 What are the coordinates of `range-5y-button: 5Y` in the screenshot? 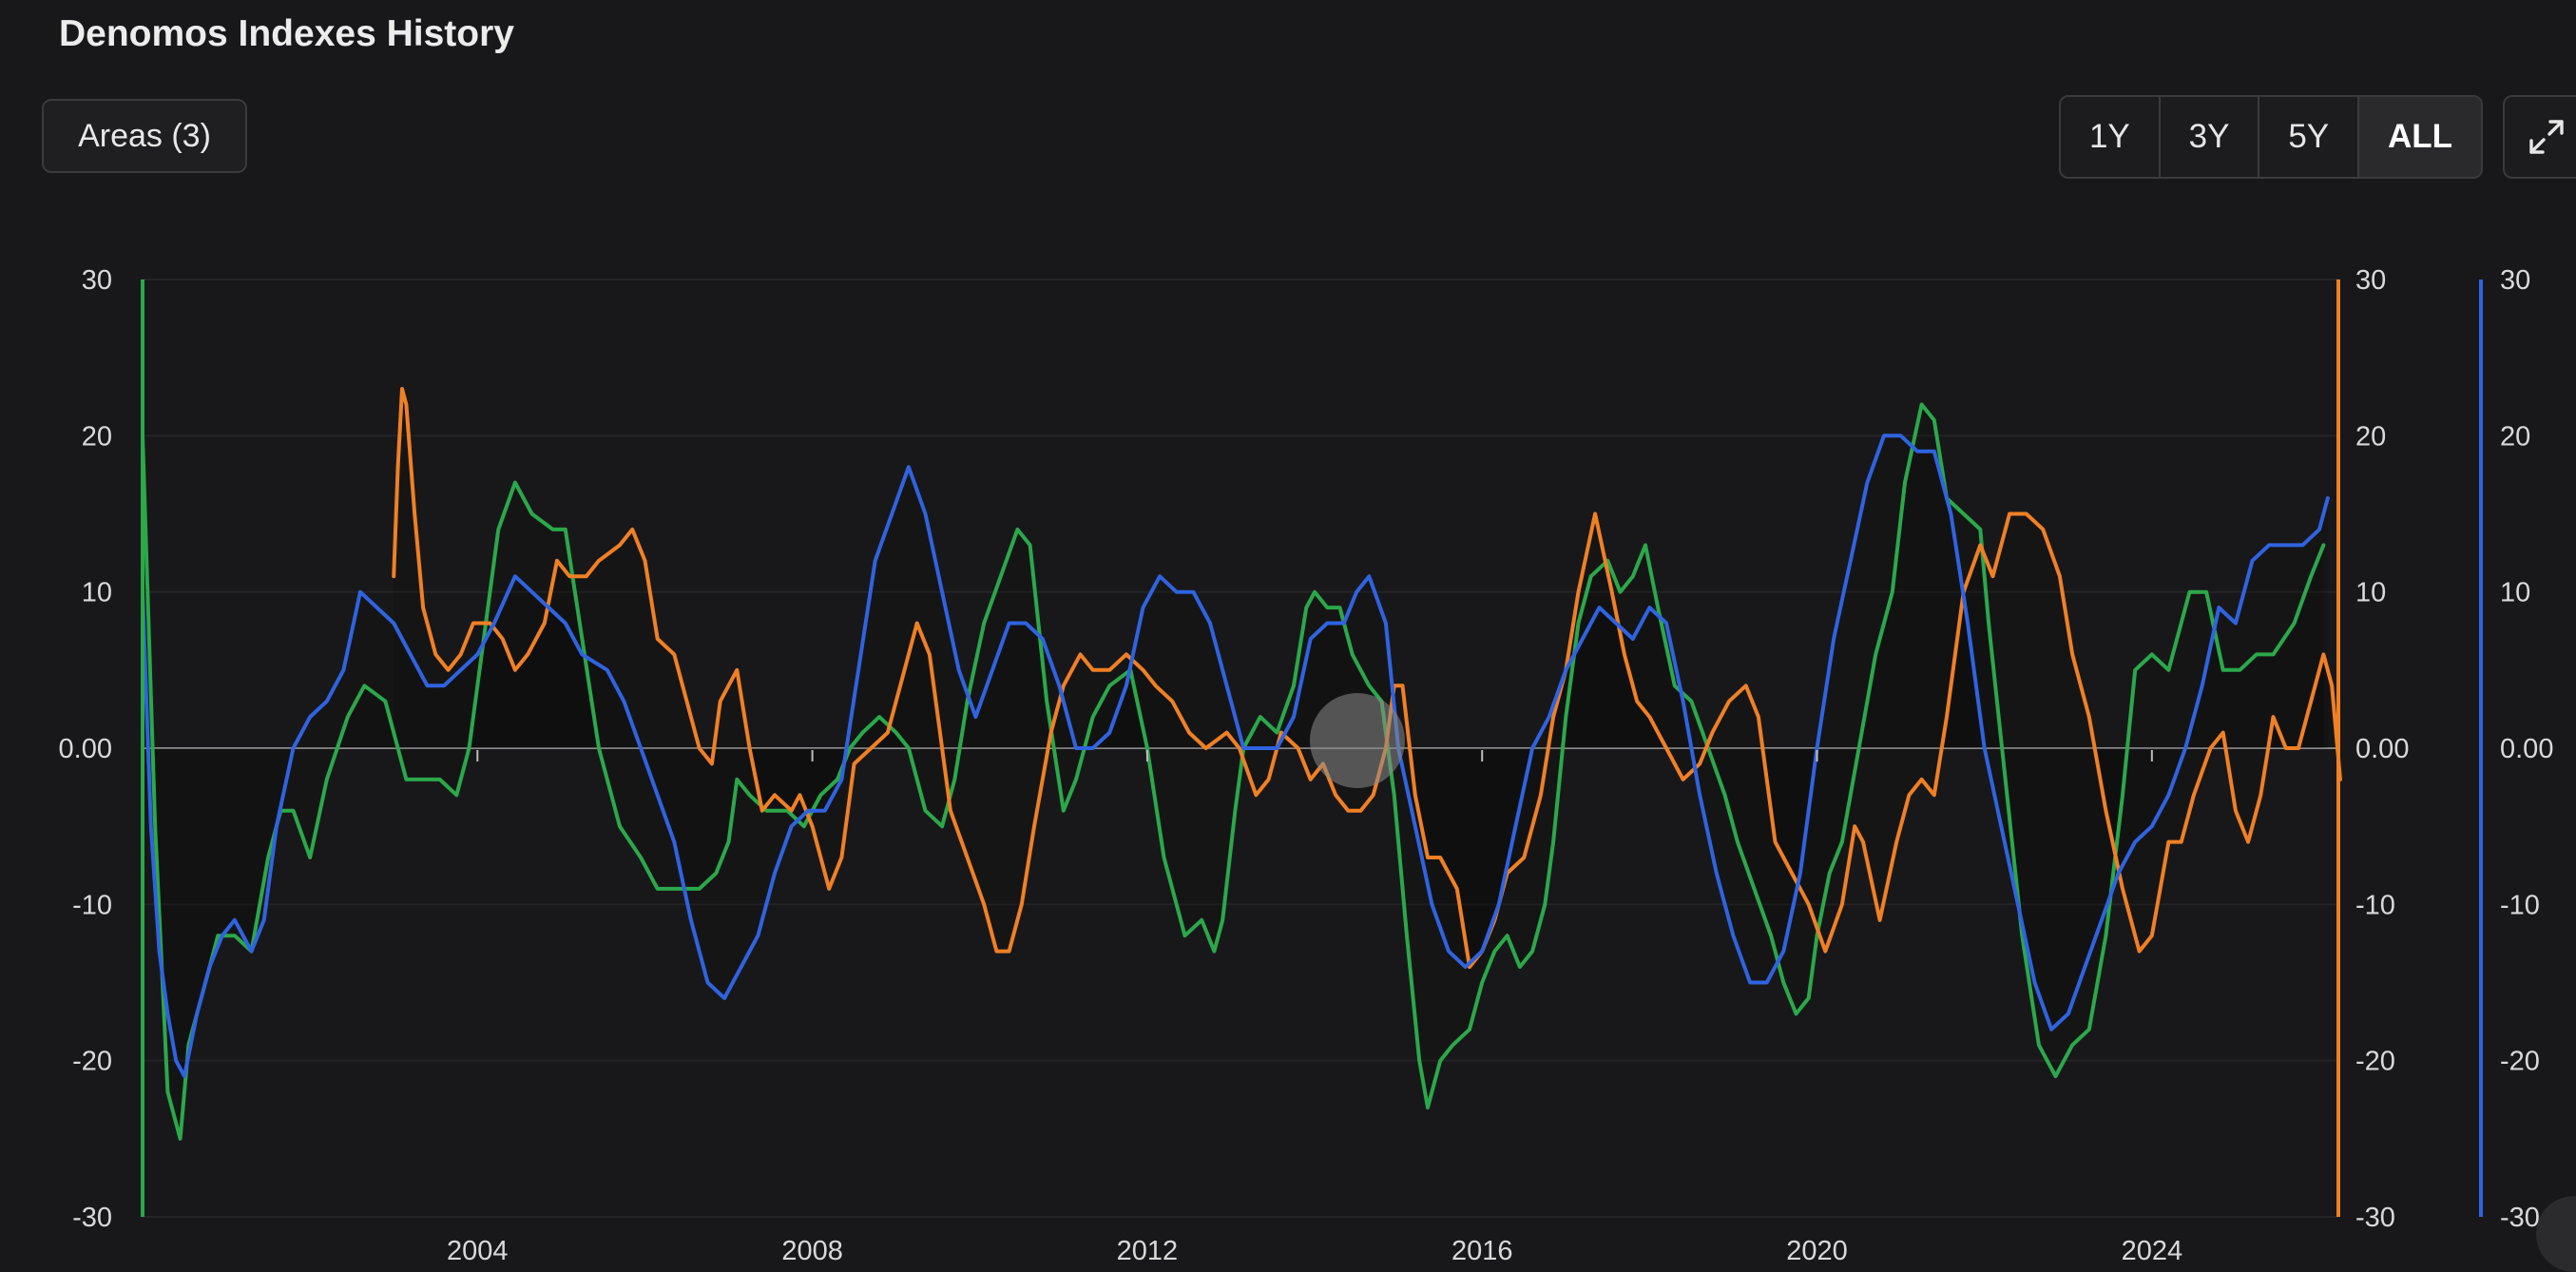 It's located at (2309, 137).